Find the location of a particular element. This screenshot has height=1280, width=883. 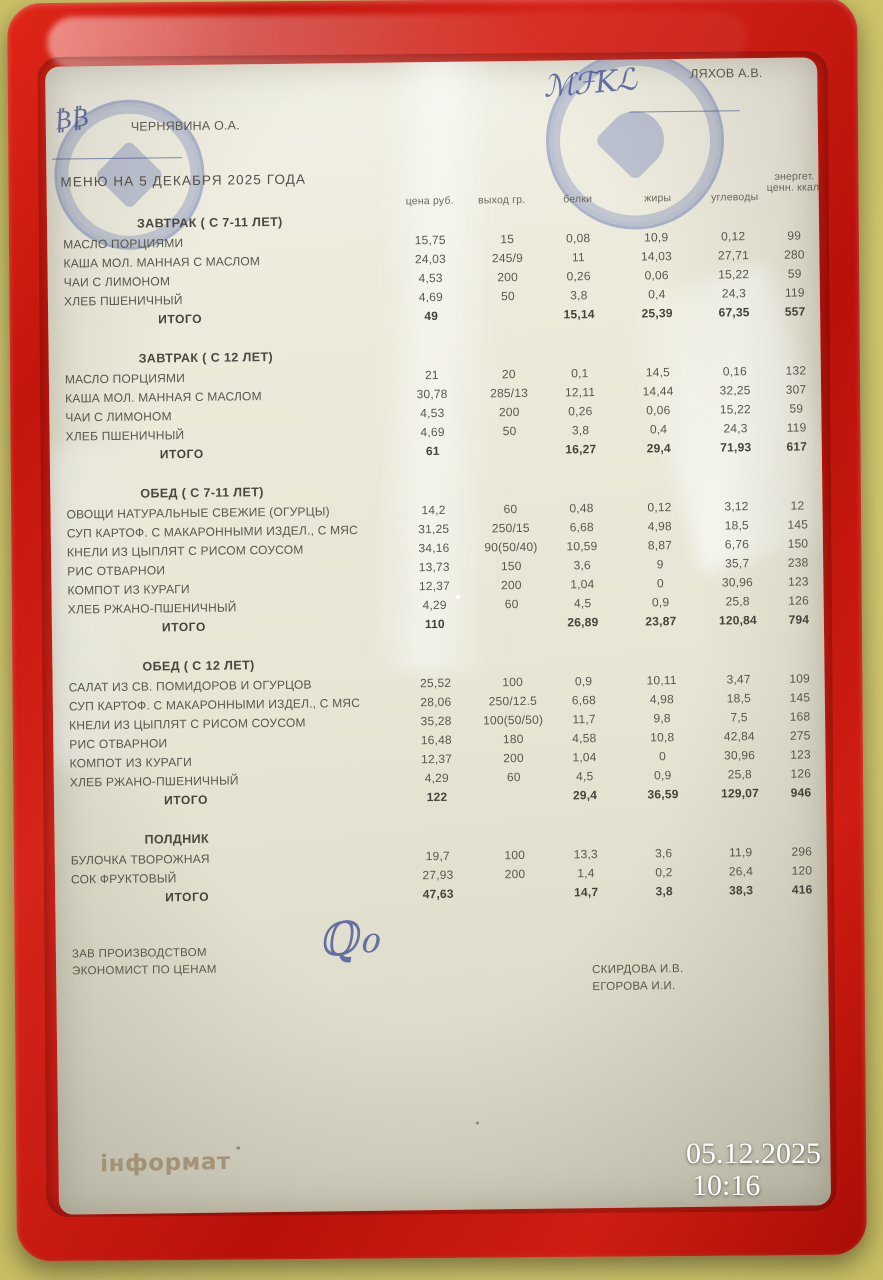

row-price: 28,06 is located at coordinates (436, 702).